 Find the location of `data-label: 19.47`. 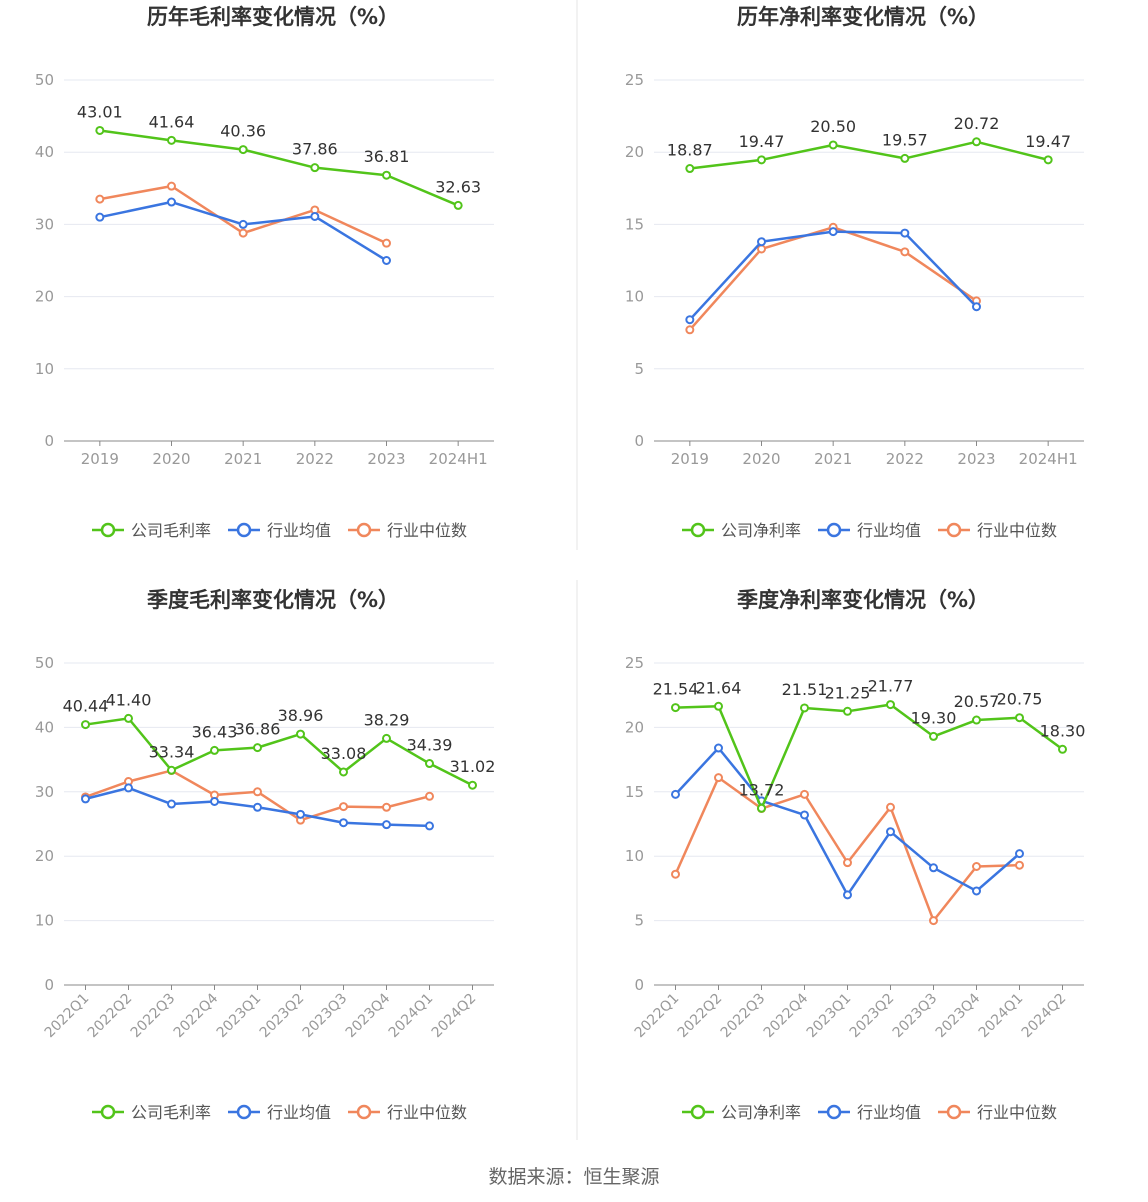

data-label: 19.47 is located at coordinates (762, 141).